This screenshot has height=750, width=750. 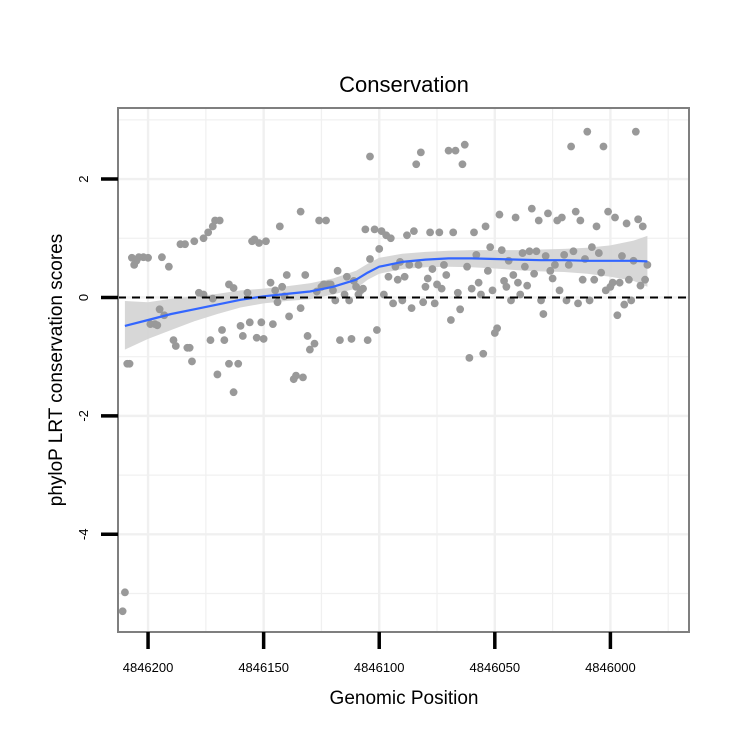 What do you see at coordinates (404, 84) in the screenshot?
I see `chart-title: Conservation` at bounding box center [404, 84].